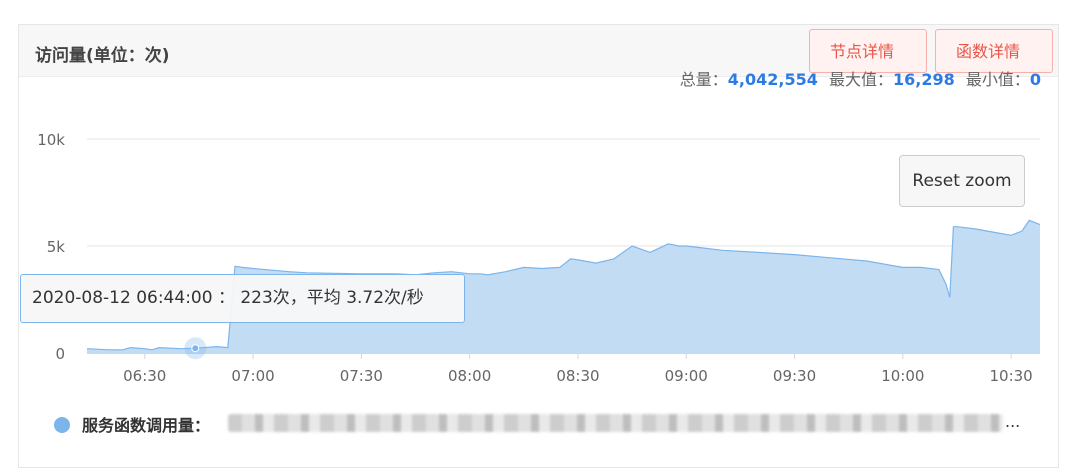 This screenshot has height=474, width=1080. I want to click on x-tick-label: 07:00, so click(252, 376).